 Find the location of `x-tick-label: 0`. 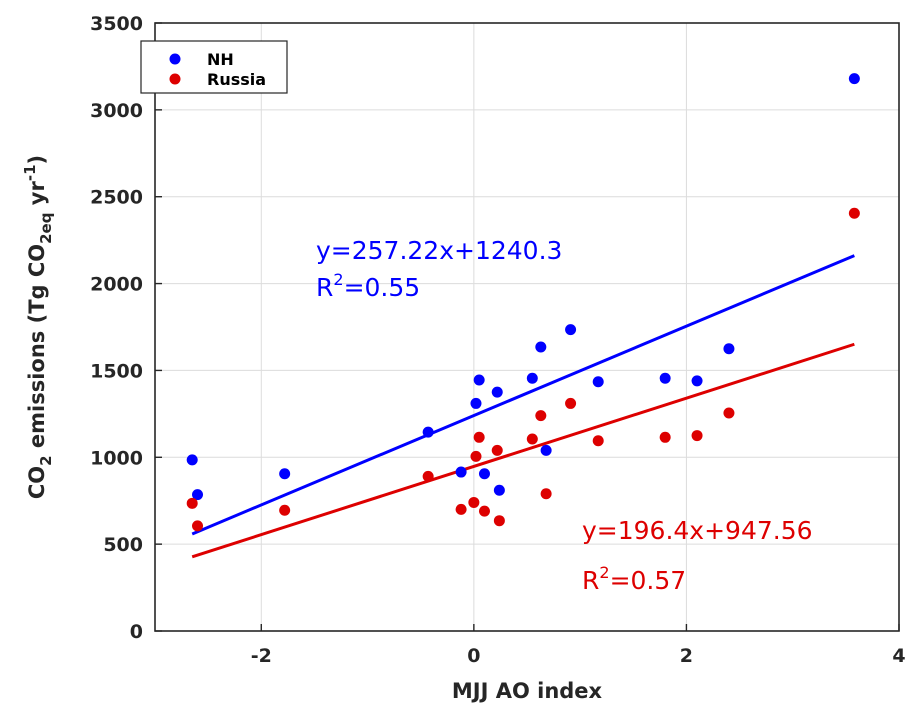

x-tick-label: 0 is located at coordinates (473, 656).